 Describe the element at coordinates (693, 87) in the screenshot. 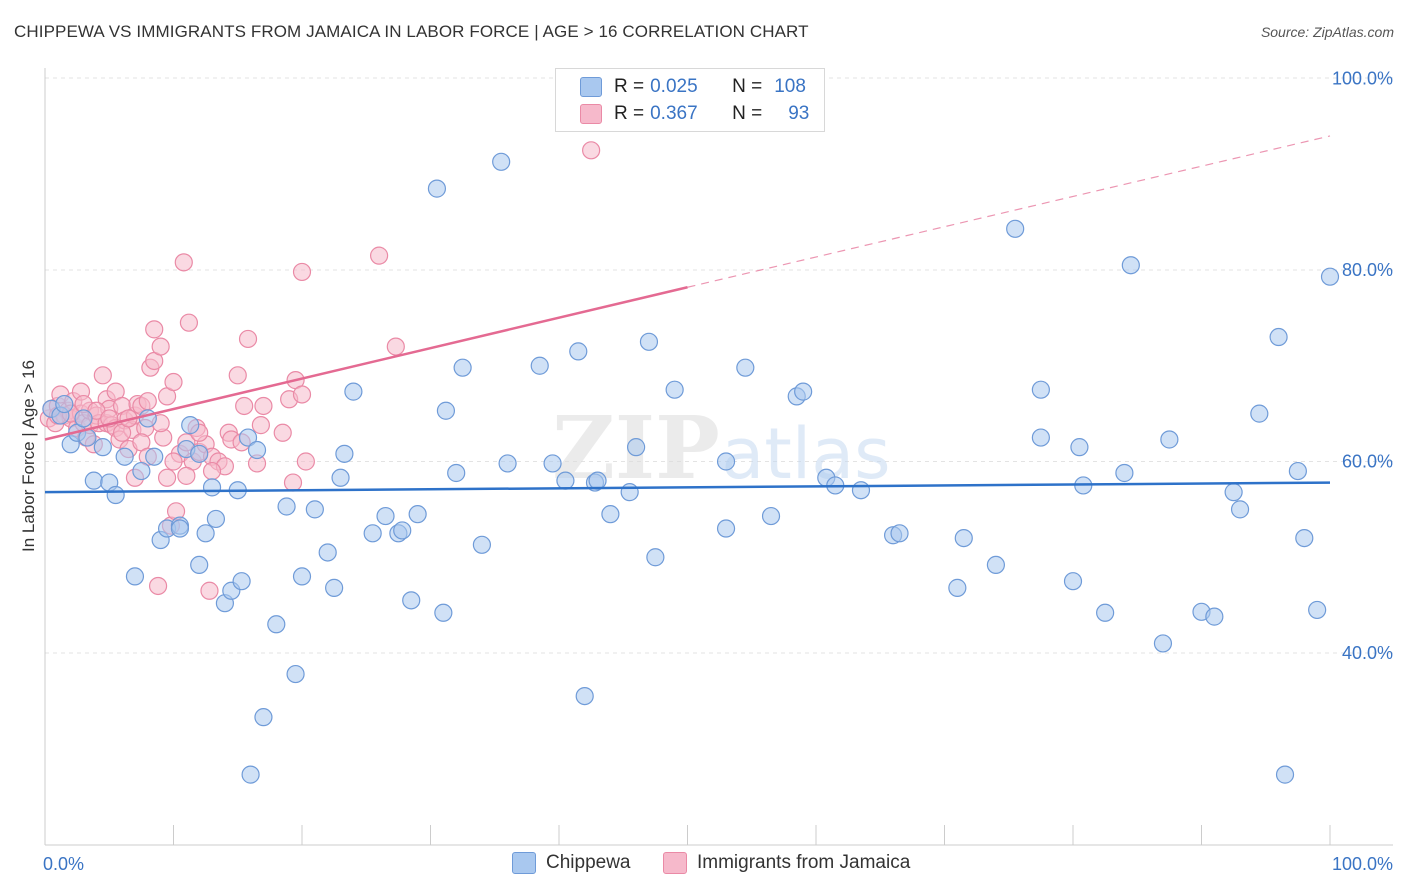

I see `legend-row-chippewa: R = 0.025 N = 108` at that location.